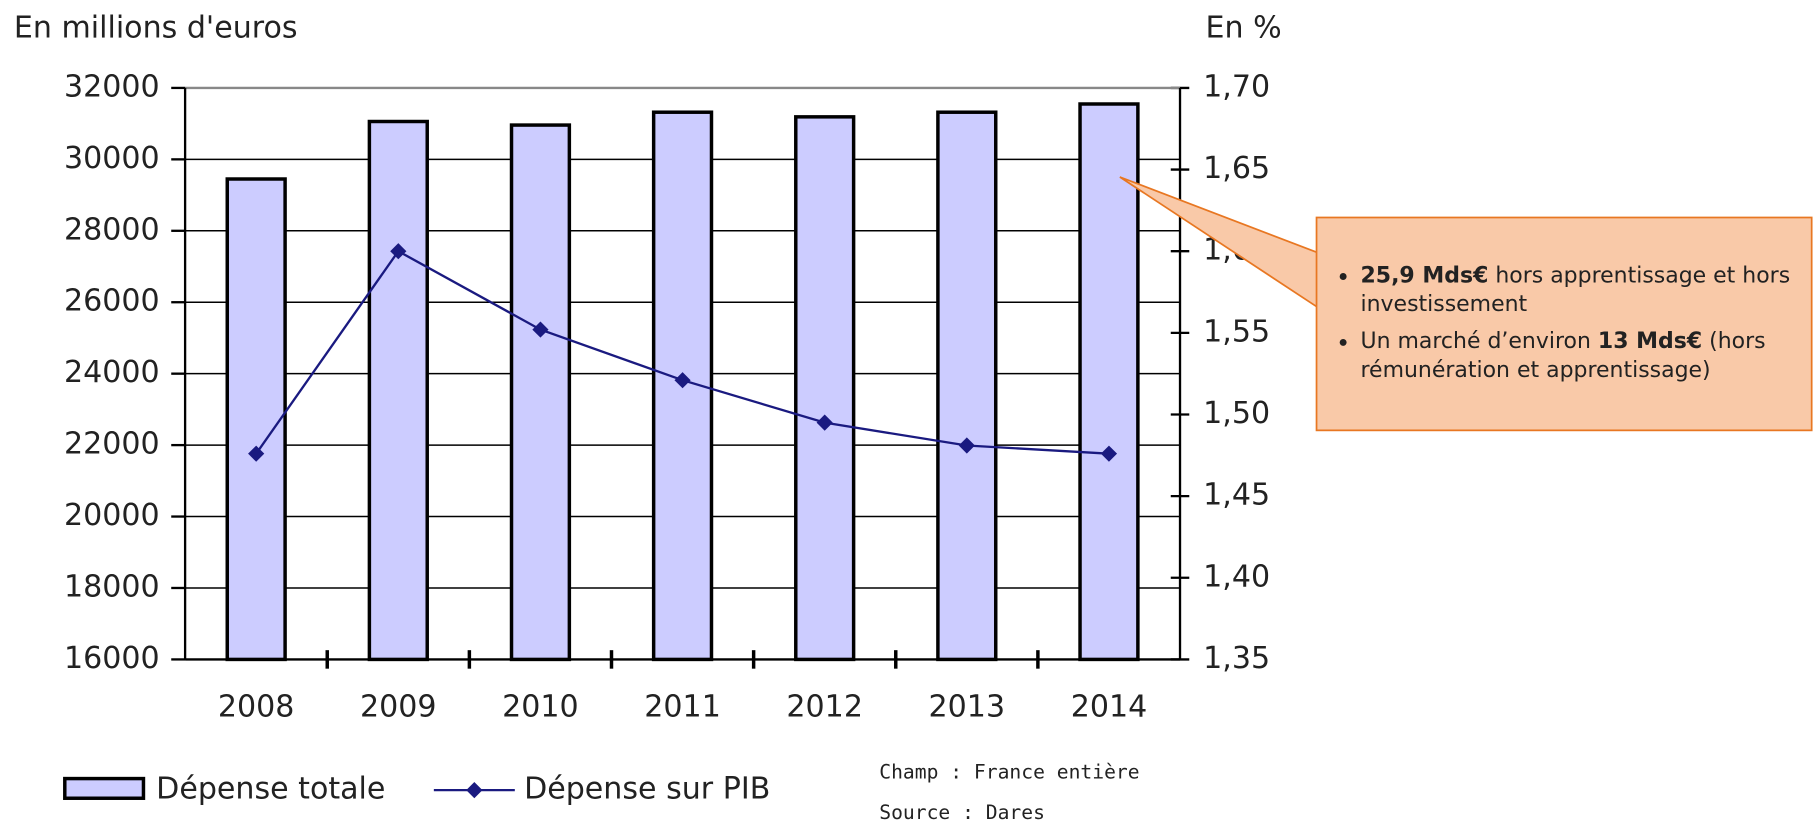 The height and width of the screenshot is (823, 1814). Describe the element at coordinates (1236, 86) in the screenshot. I see `y2-tick-label: 1,70` at that location.